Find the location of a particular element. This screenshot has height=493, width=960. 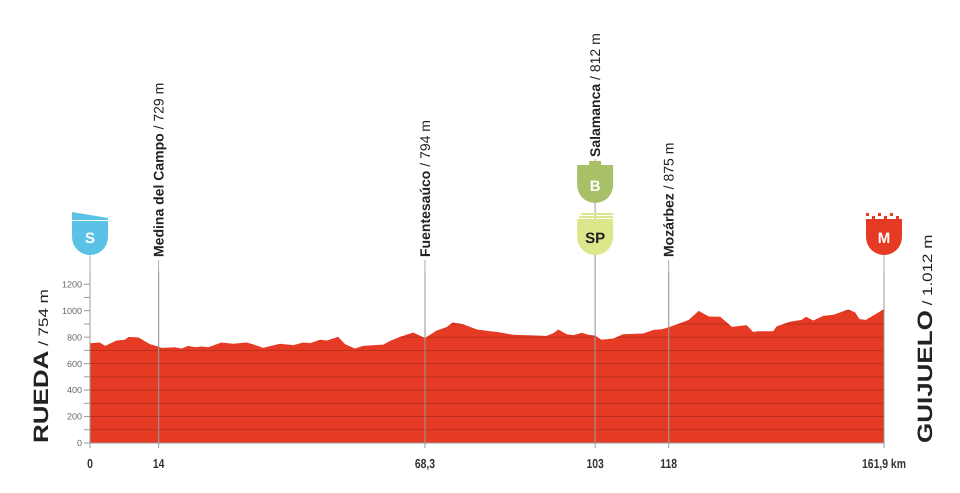

x-tick-label: 118 is located at coordinates (669, 464).